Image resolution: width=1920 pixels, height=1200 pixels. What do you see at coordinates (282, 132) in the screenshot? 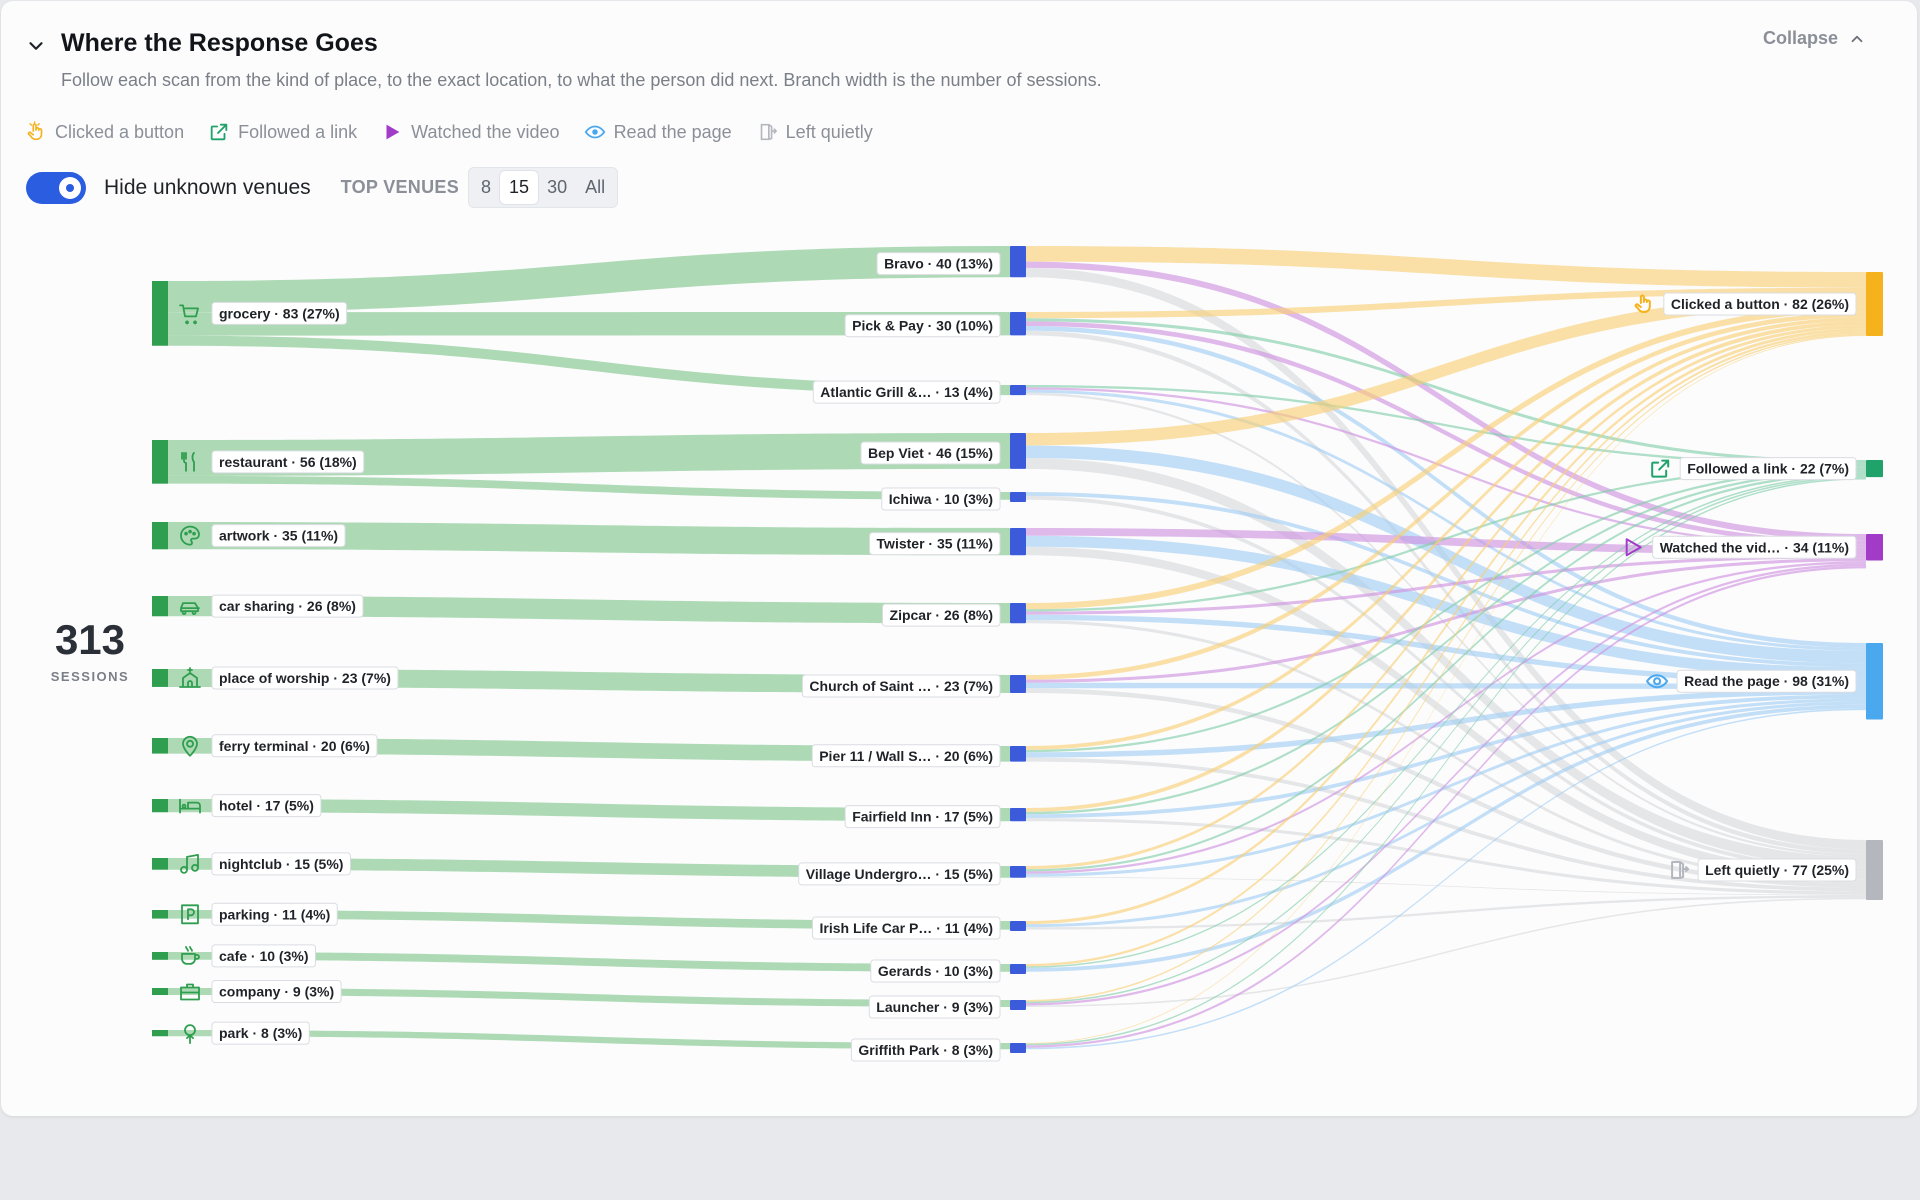
I see `legend-item-link: Followed a link` at bounding box center [282, 132].